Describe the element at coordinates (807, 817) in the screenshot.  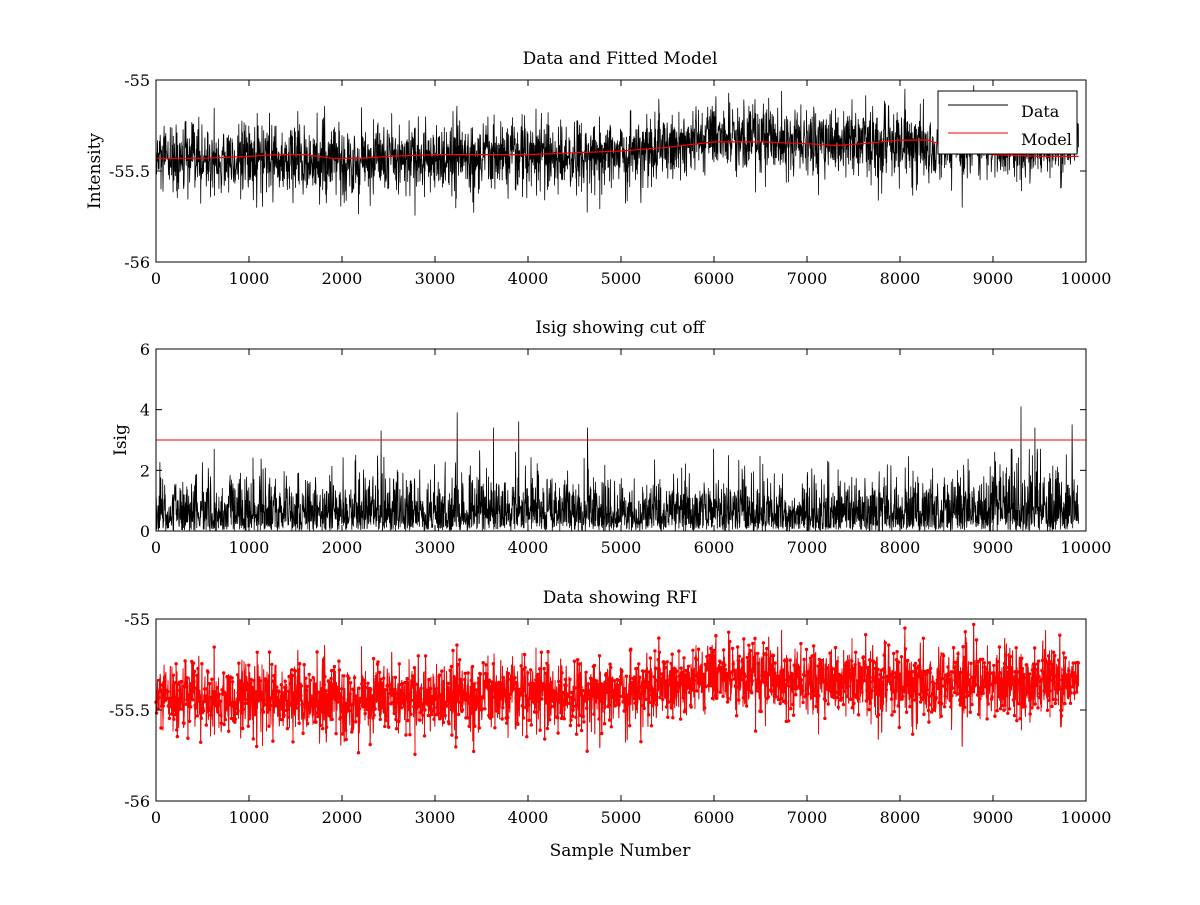
I see `x-tick-label: 7000` at that location.